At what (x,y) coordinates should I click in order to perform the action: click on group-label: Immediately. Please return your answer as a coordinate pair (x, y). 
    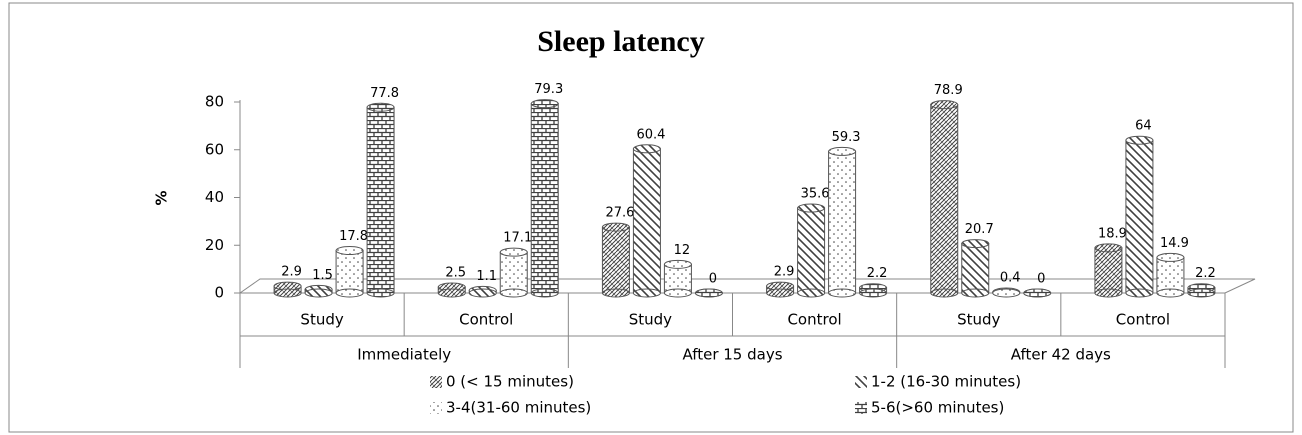
    Looking at the image, I should click on (404, 355).